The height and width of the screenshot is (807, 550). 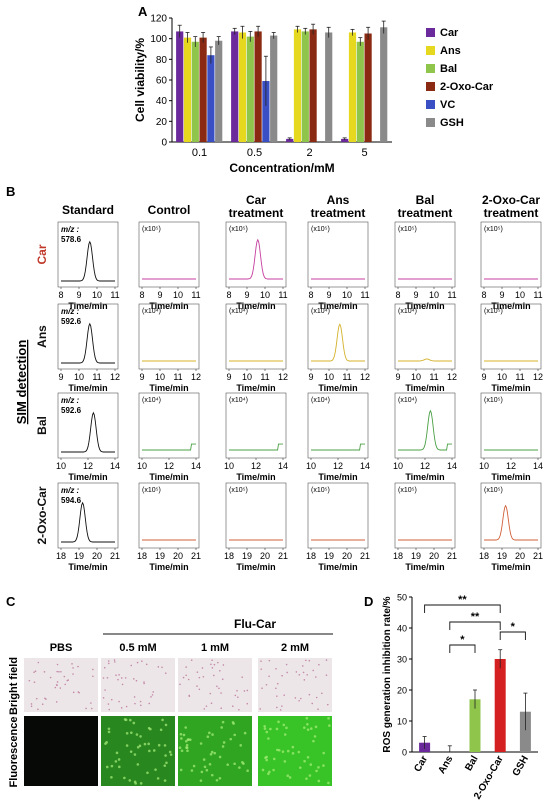 What do you see at coordinates (521, 766) in the screenshot?
I see `d-x-tick-label: GSH` at bounding box center [521, 766].